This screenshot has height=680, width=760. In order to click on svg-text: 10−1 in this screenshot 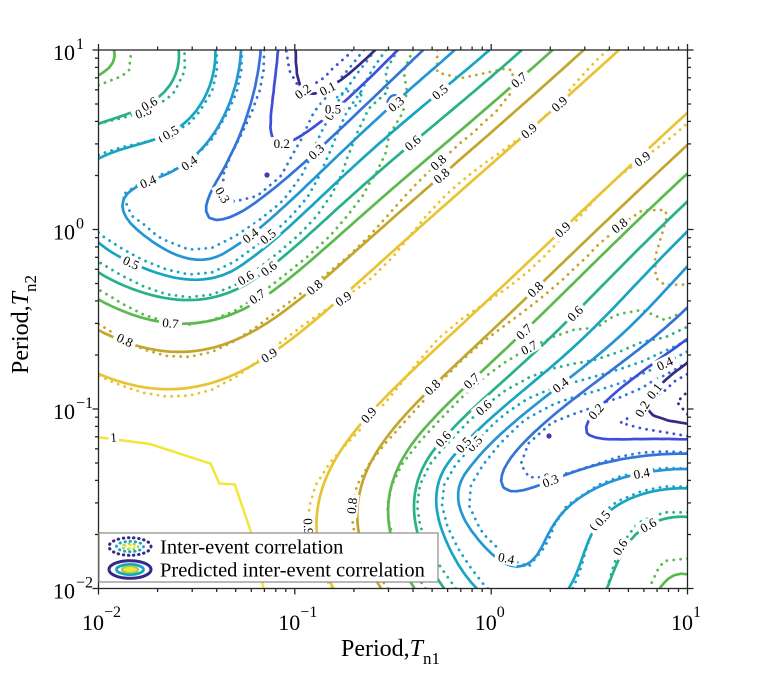, I will do `click(297, 619)`.